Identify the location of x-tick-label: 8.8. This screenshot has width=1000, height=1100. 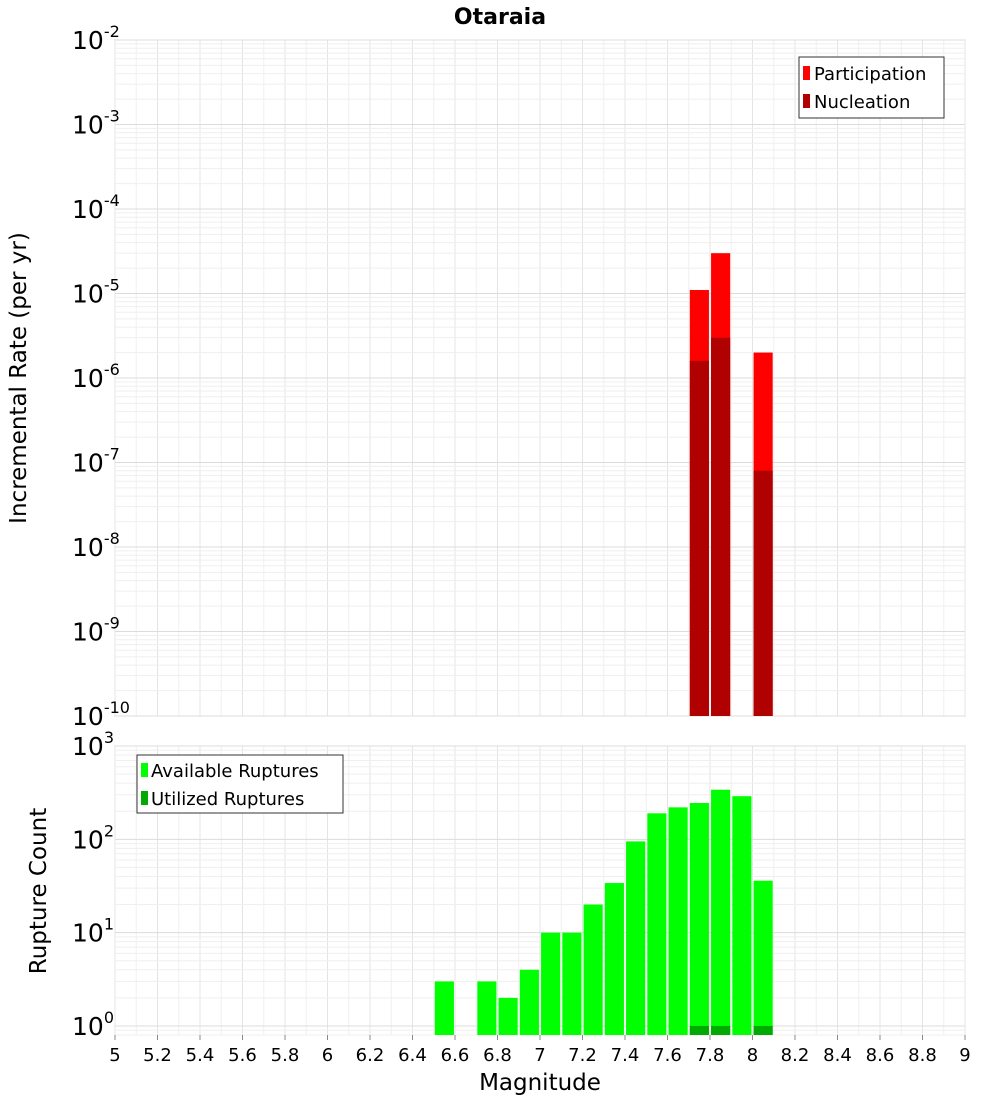
(922, 1055).